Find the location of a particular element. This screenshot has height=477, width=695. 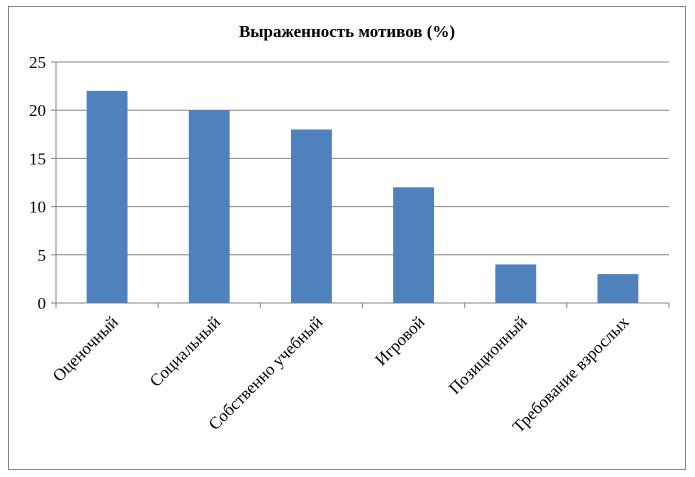

chart-title: Выраженность мотивов (%) is located at coordinates (347, 31).